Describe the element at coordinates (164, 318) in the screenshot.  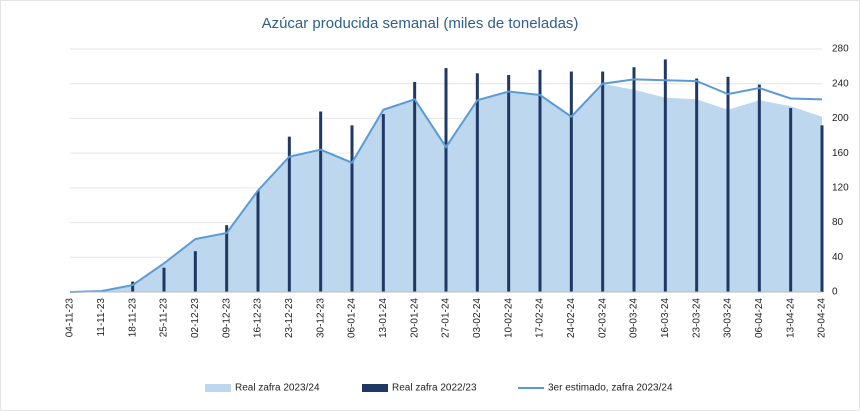
I see `x-tick-label: 25-11-23` at that location.